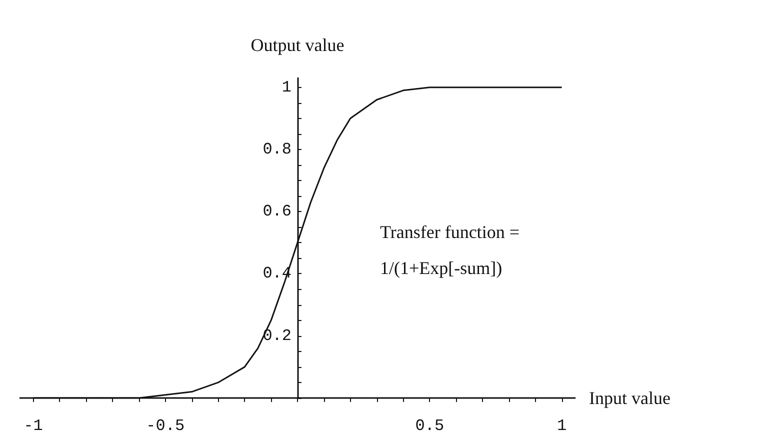 This screenshot has height=448, width=769. Describe the element at coordinates (429, 426) in the screenshot. I see `x-tick-label: 0.5` at that location.